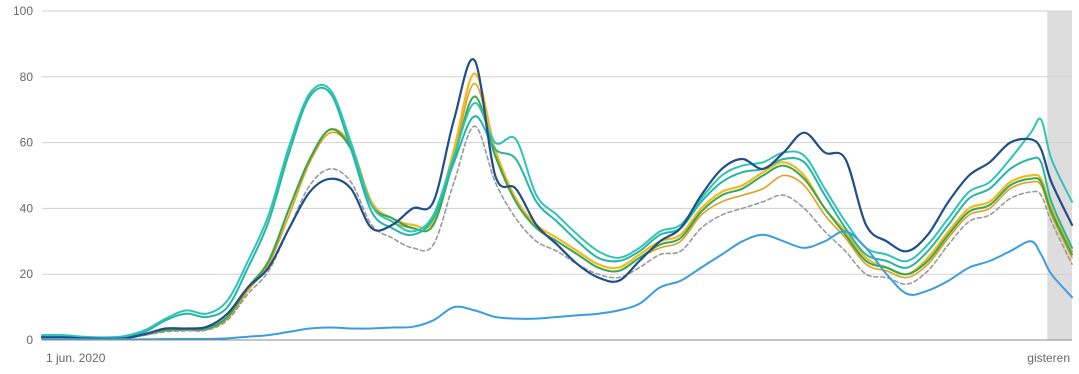  Describe the element at coordinates (27, 143) in the screenshot. I see `y-tick-label: 60` at that location.